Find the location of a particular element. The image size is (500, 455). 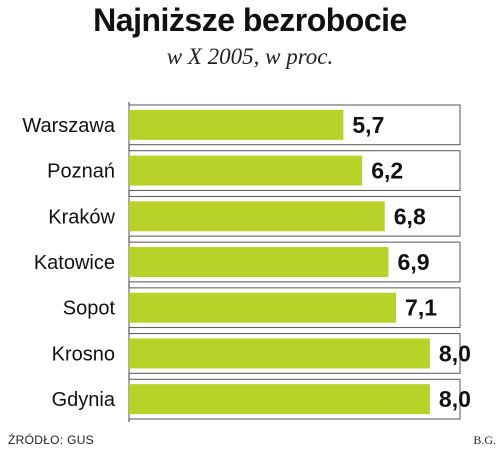

value-label: 6,8 is located at coordinates (410, 216).